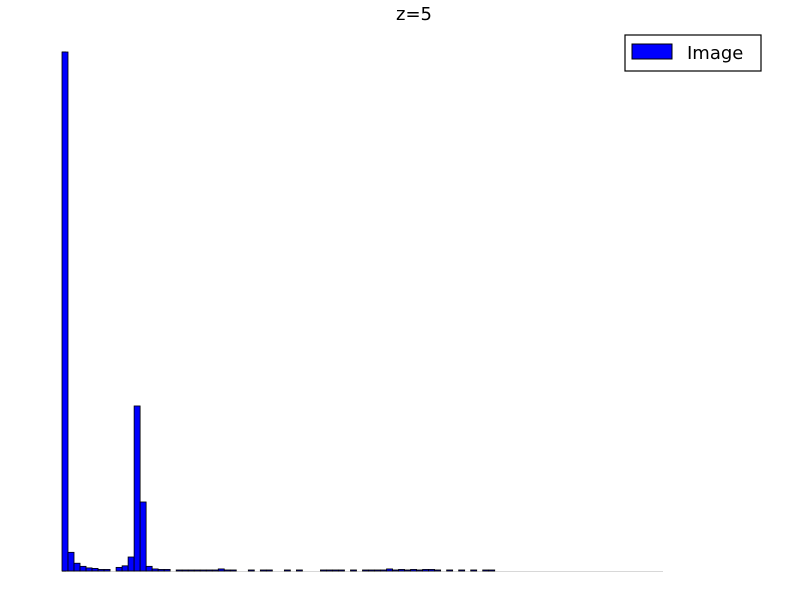 Image resolution: width=800 pixels, height=604 pixels. Describe the element at coordinates (652, 51) in the screenshot. I see `legend-swatch` at that location.